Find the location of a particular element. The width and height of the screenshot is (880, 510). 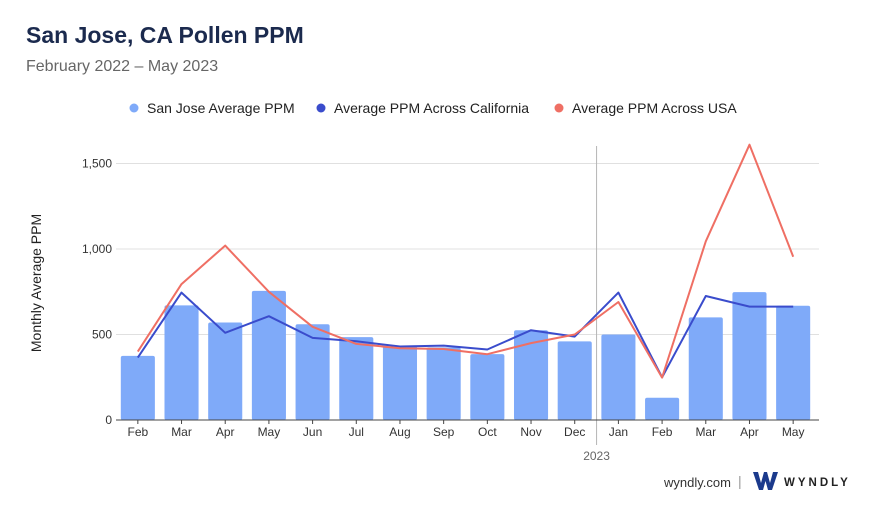

chart-subtitle: February 2022 – May 2023 is located at coordinates (122, 66).